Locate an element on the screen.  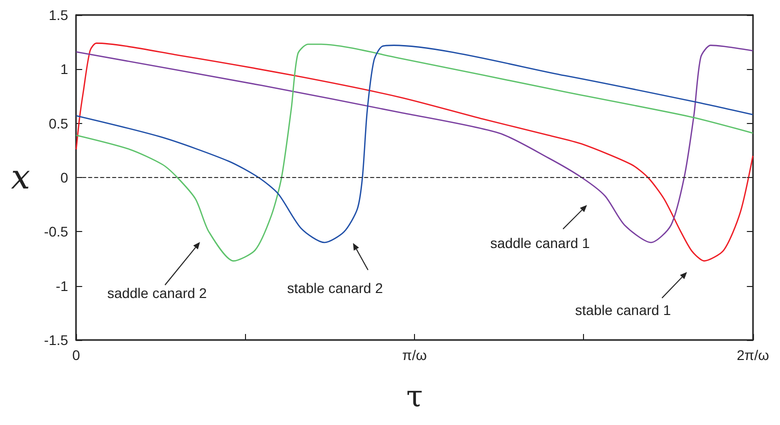
y-tick-label: 0.5 is located at coordinates (58, 123).